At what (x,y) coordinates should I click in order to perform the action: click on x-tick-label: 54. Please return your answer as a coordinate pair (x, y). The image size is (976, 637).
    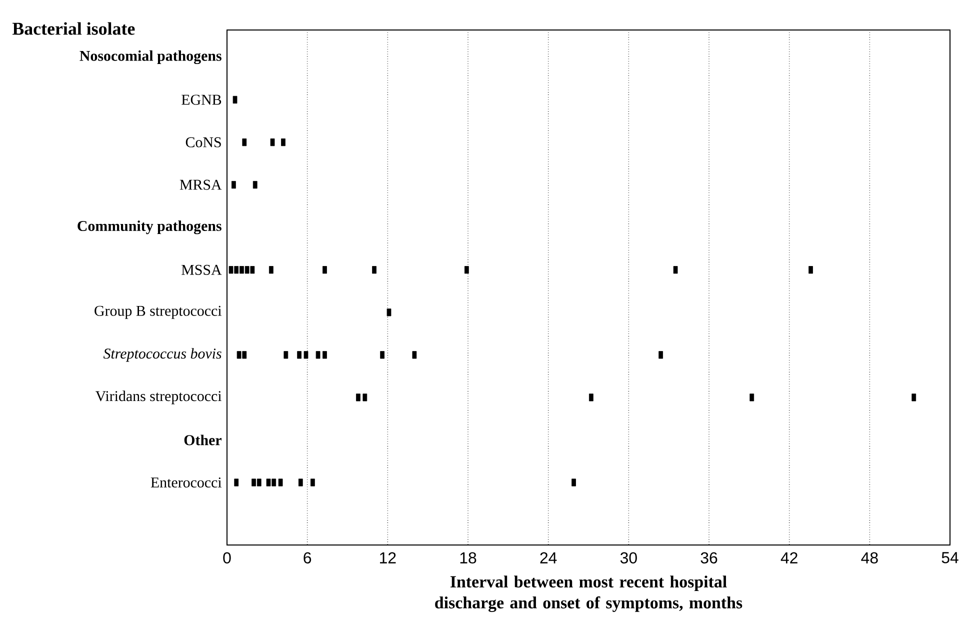
    Looking at the image, I should click on (950, 558).